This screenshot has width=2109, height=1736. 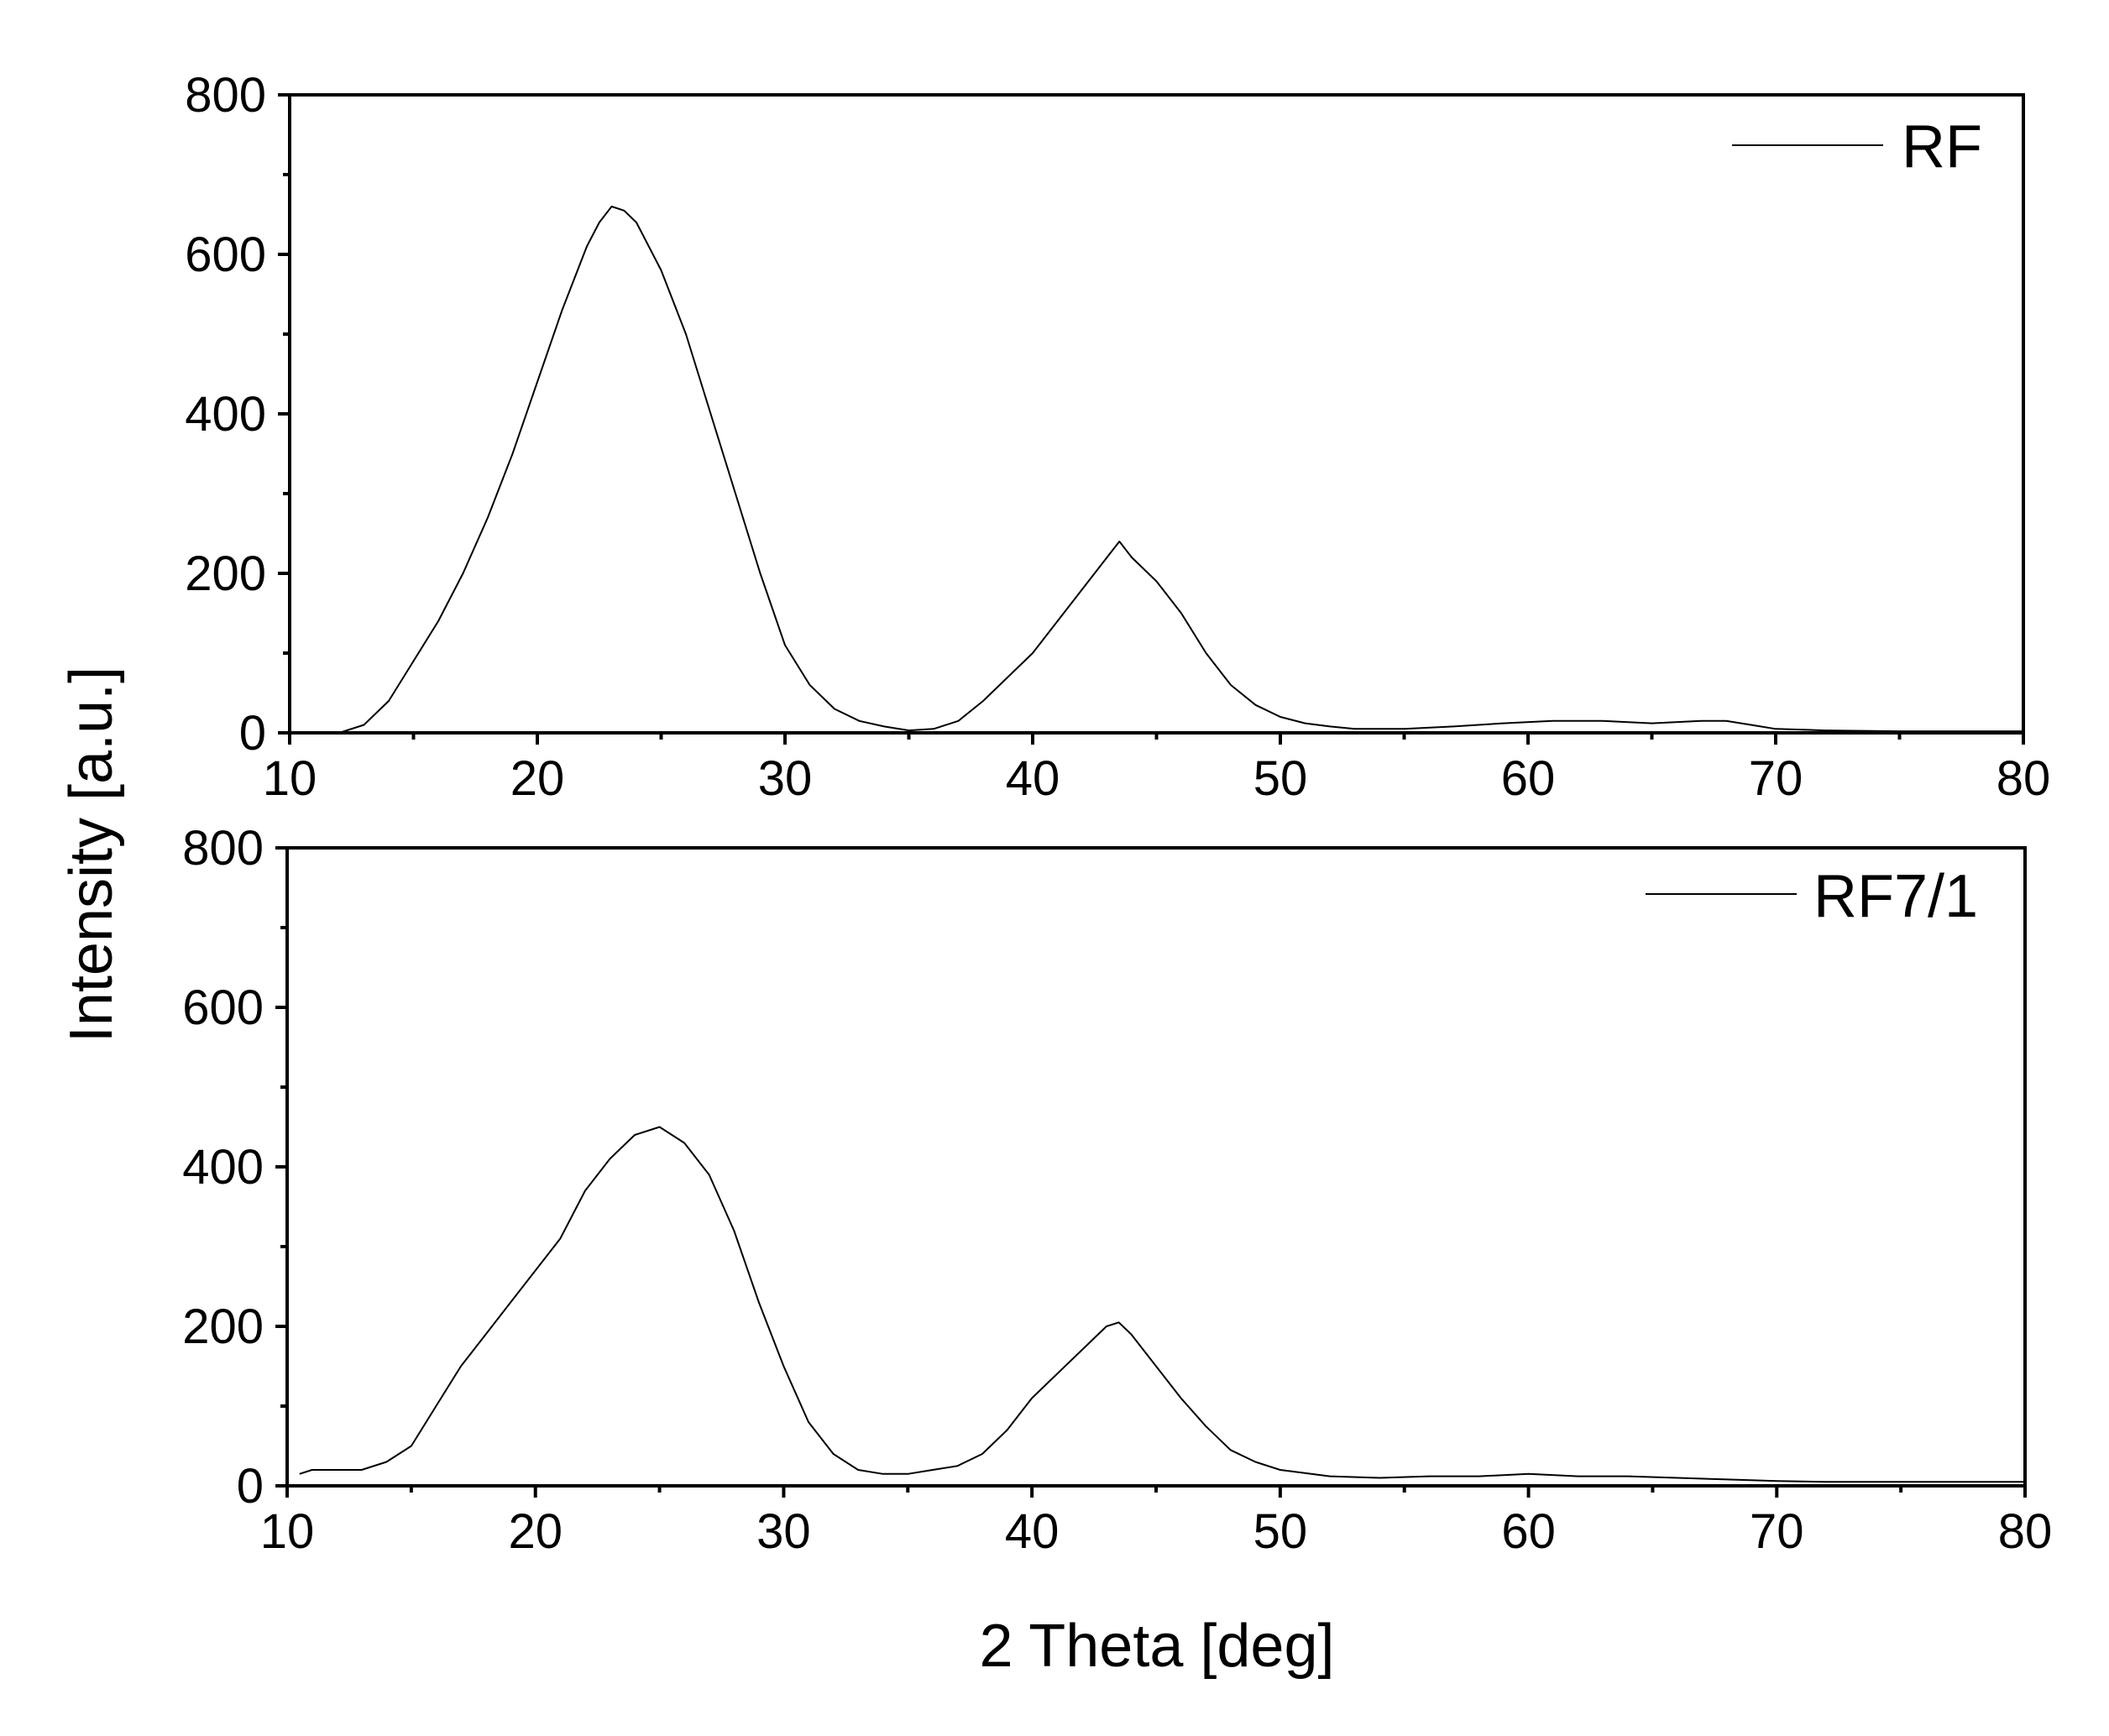 What do you see at coordinates (1777, 1531) in the screenshot?
I see `rf71-x-tick-label: 70` at bounding box center [1777, 1531].